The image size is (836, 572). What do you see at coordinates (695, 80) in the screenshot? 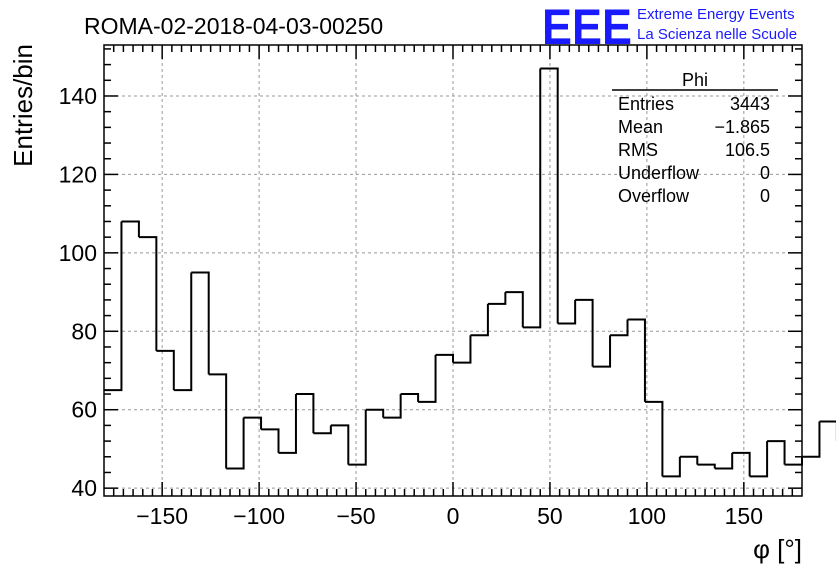
I see `stats-title: Phi` at bounding box center [695, 80].